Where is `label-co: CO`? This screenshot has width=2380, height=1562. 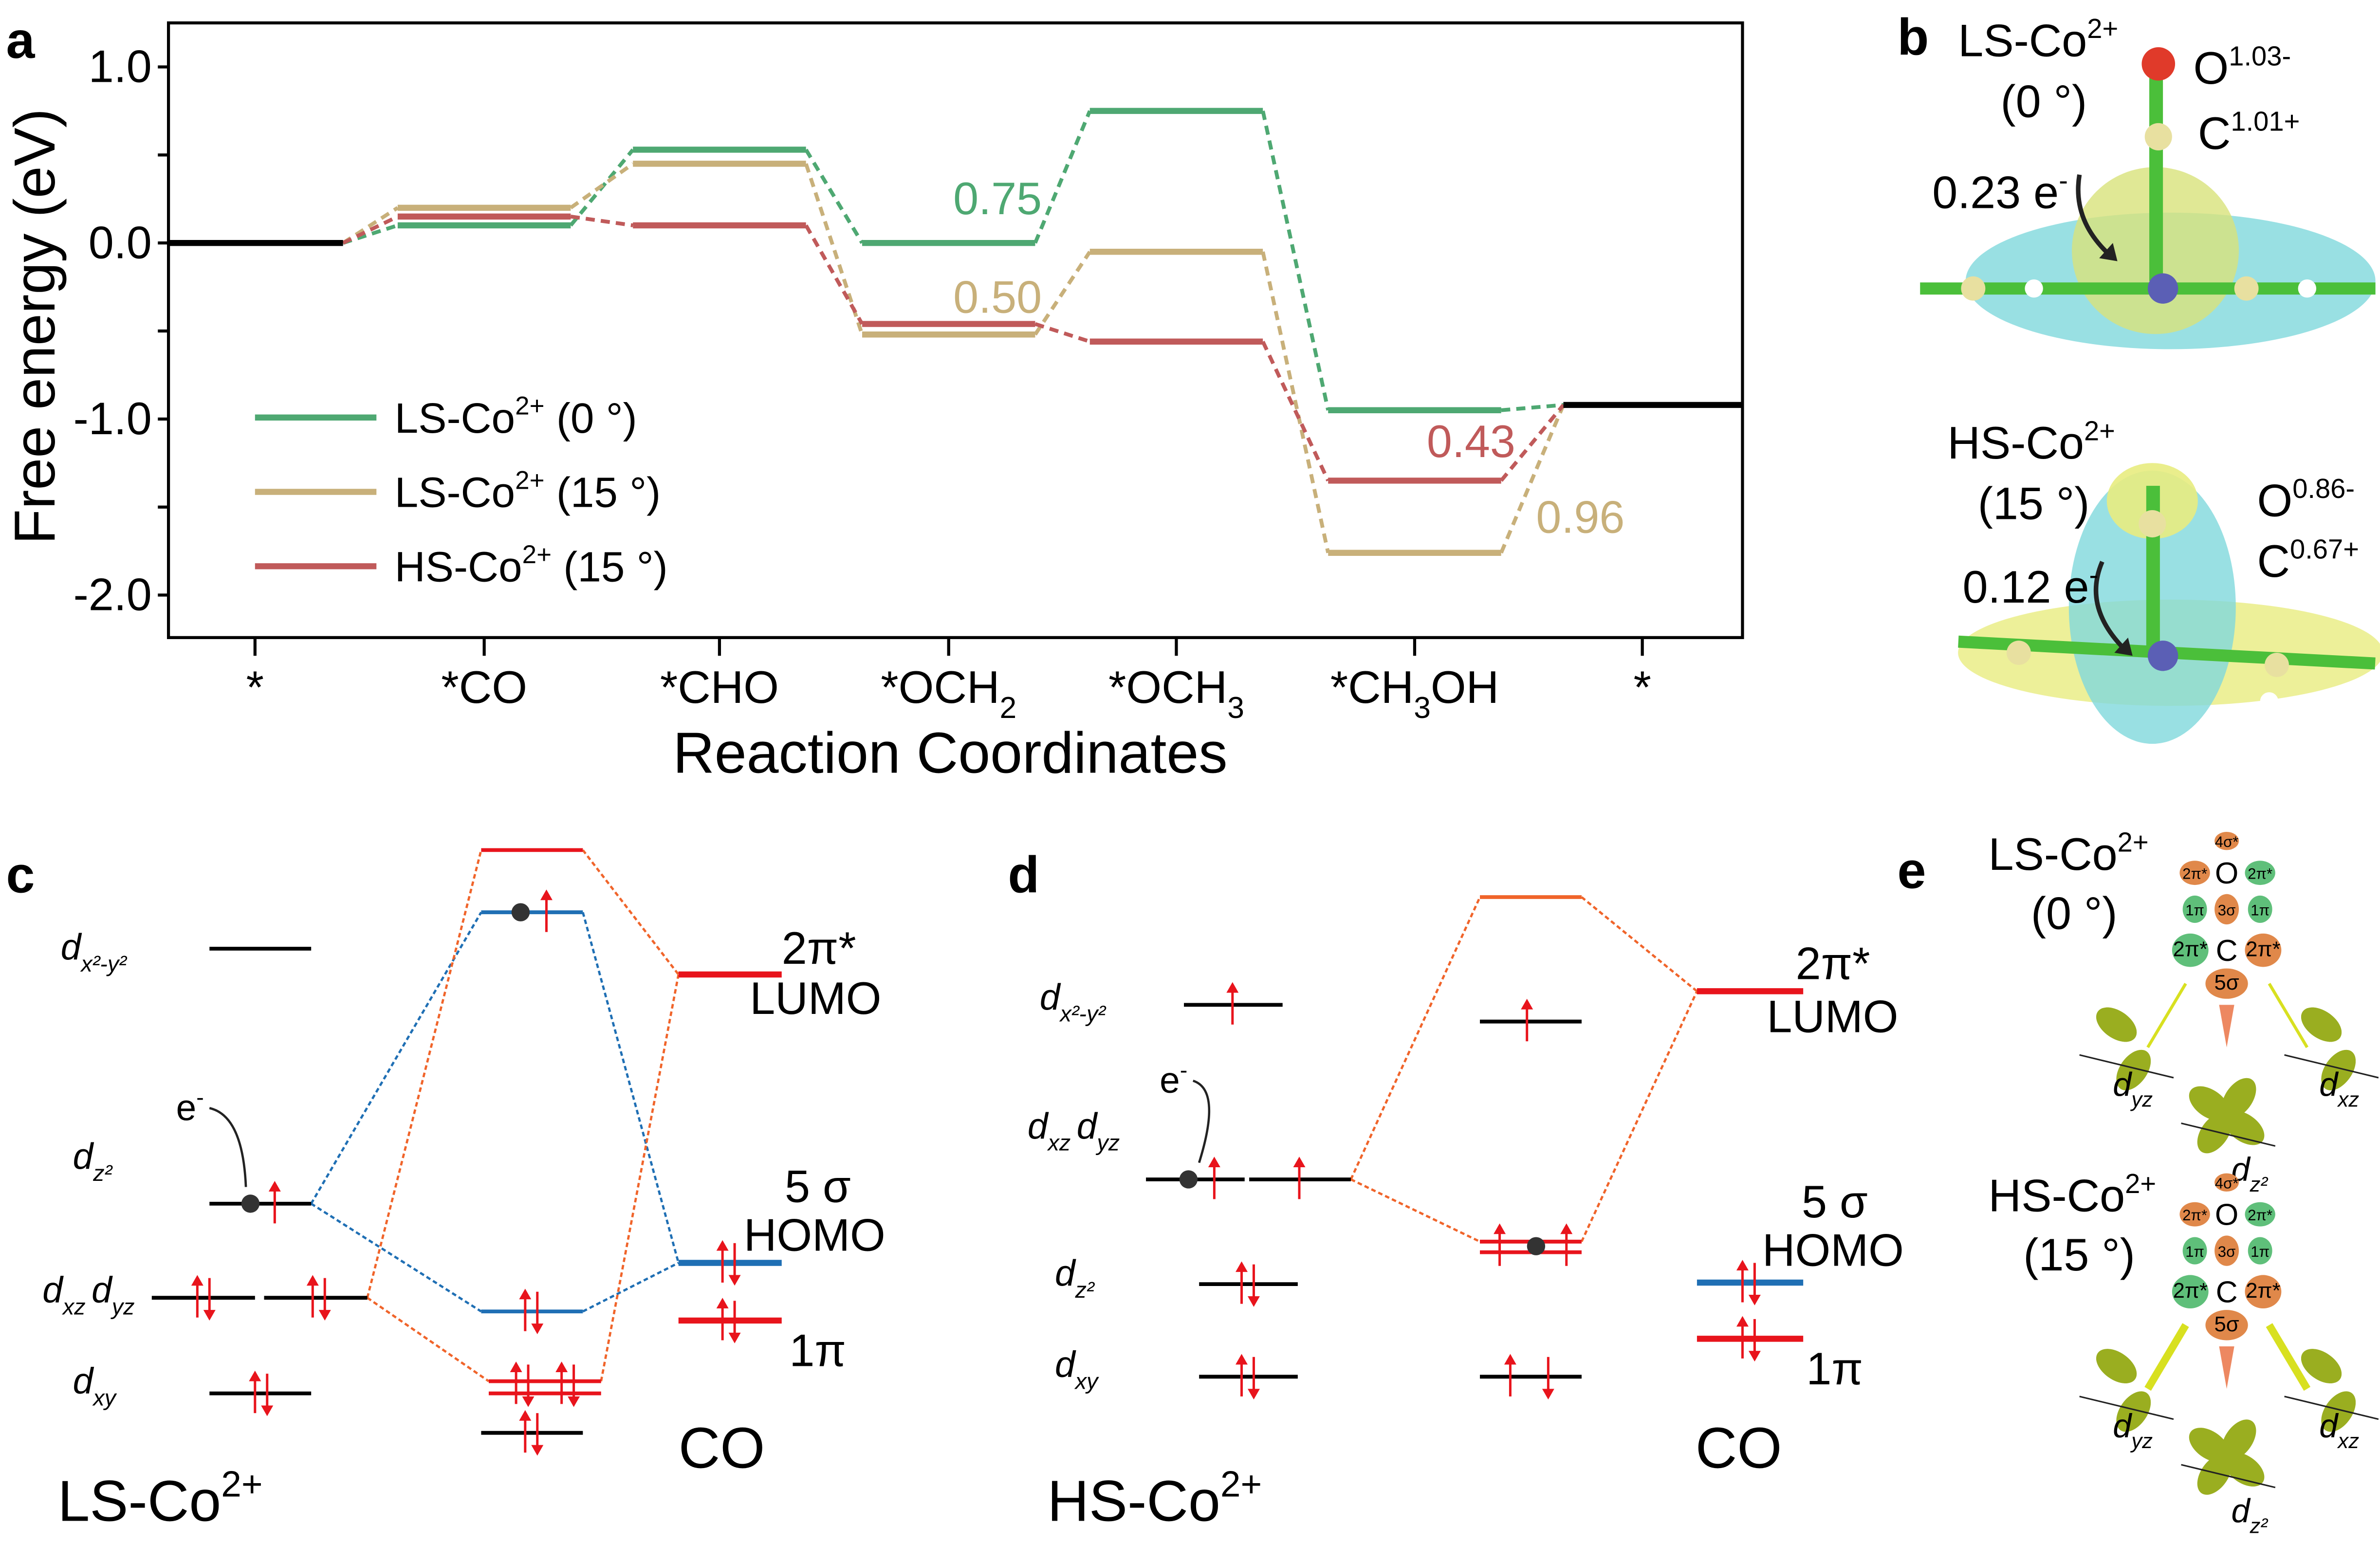 label-co: CO is located at coordinates (722, 1448).